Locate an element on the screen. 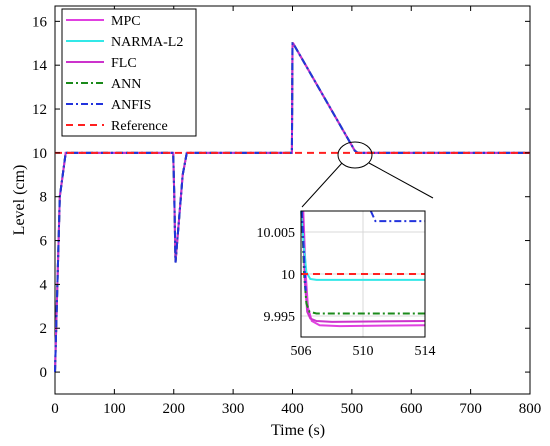 This screenshot has width=550, height=446. legend-label: Reference is located at coordinates (139, 126).